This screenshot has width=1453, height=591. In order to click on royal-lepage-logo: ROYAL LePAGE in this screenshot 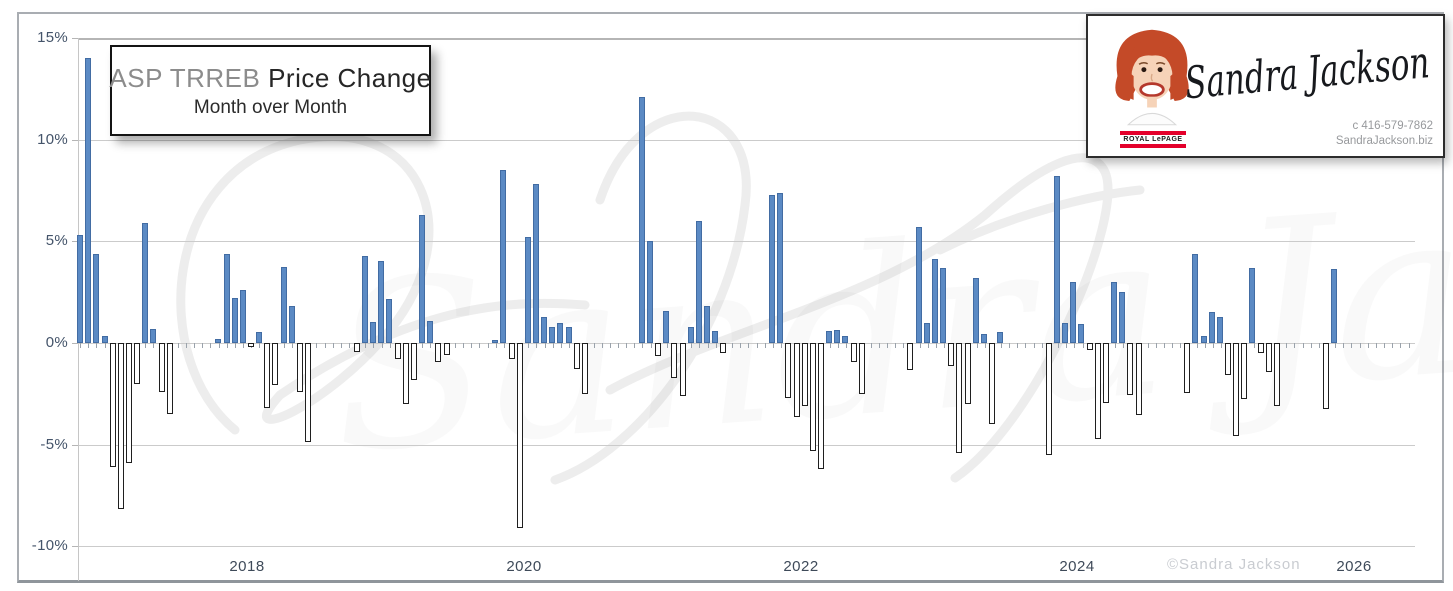, I will do `click(1153, 139)`.